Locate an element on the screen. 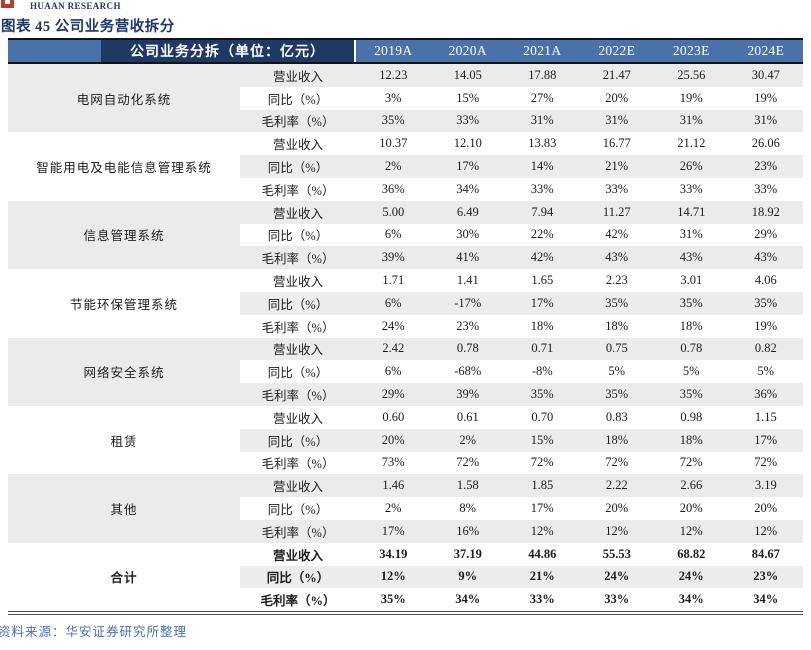 This screenshot has height=650, width=811. table-value-cell: 26% is located at coordinates (691, 166).